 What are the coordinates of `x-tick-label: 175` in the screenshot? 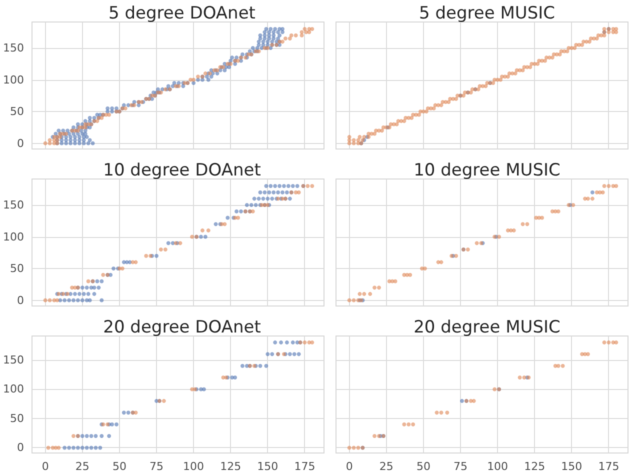 It's located at (305, 466).